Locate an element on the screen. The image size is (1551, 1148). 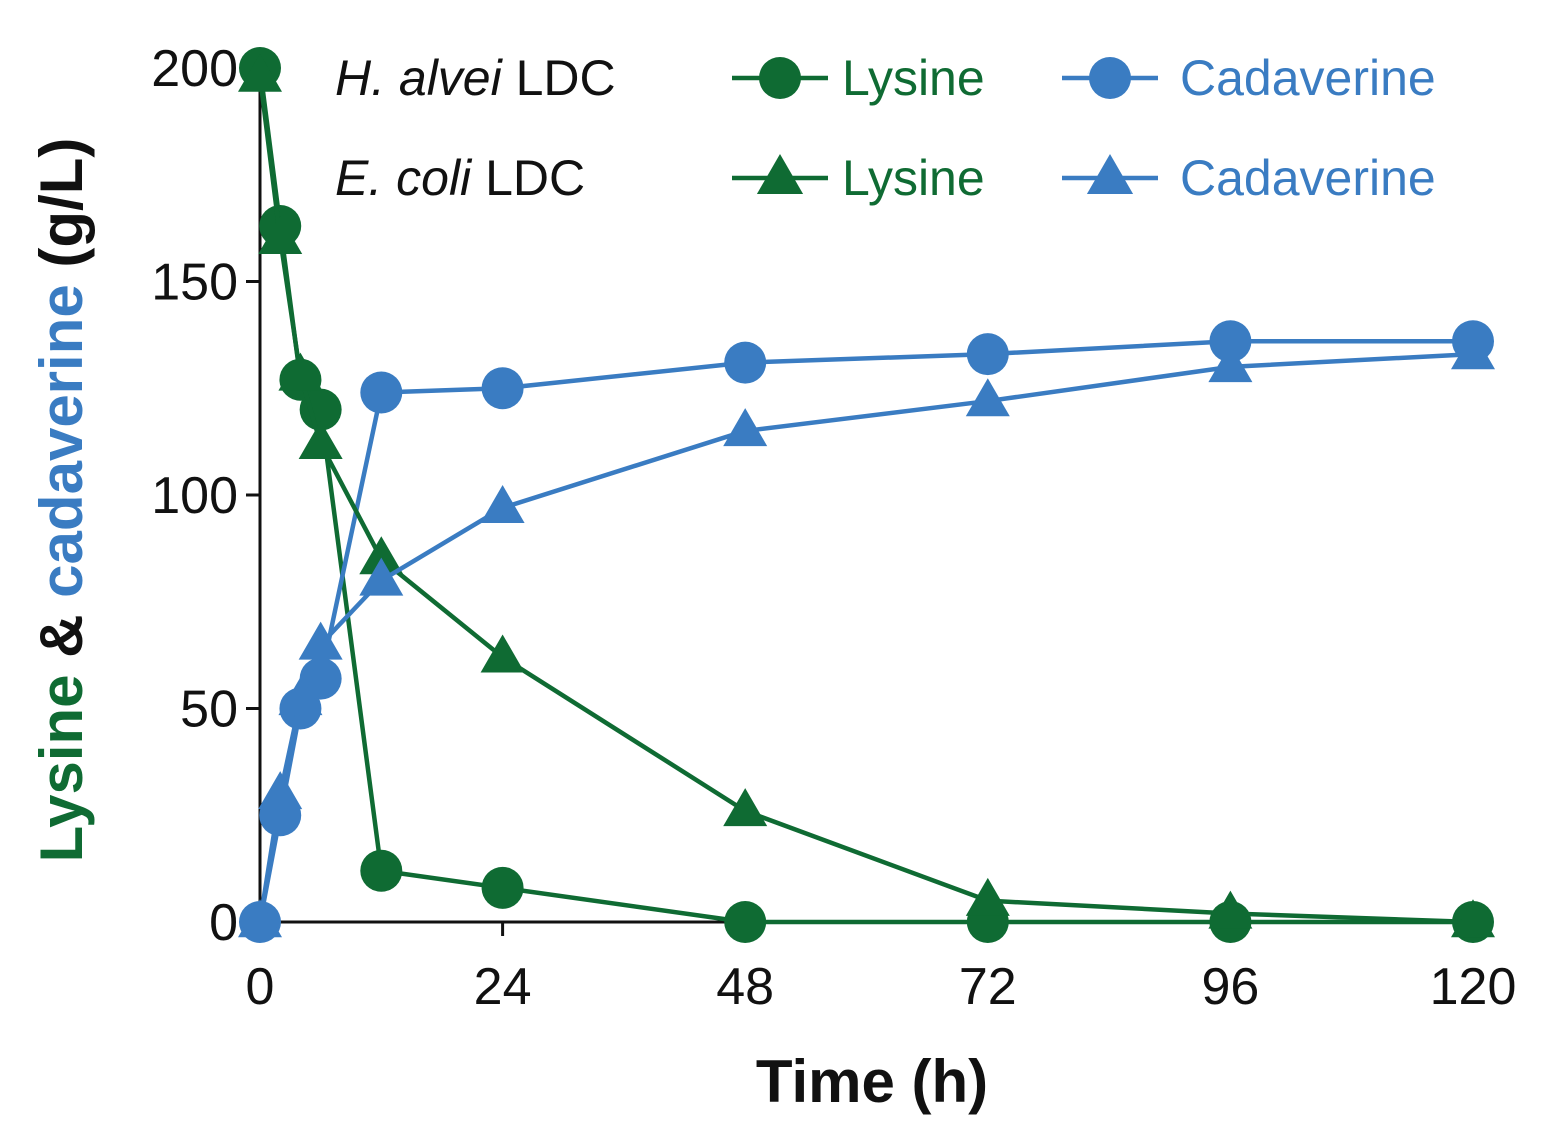
x-tick-label: 72 is located at coordinates (988, 987).